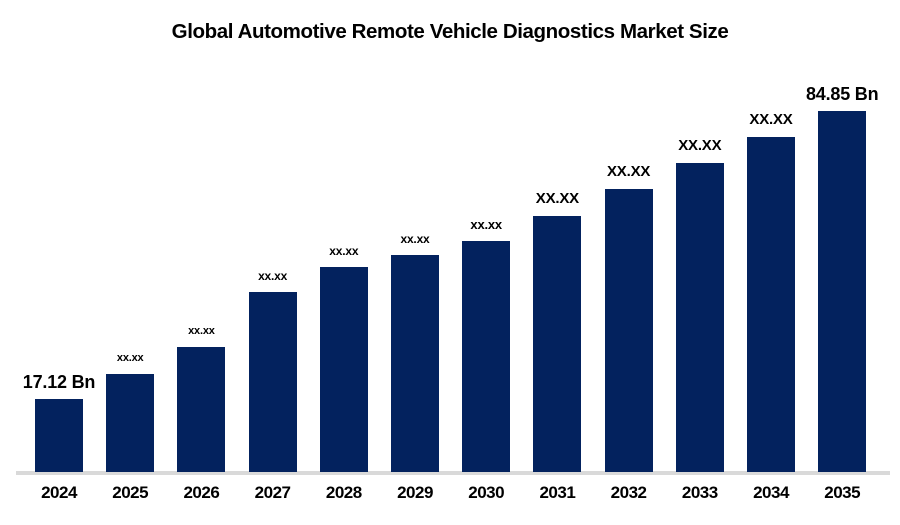 Image resolution: width=900 pixels, height=525 pixels. I want to click on bar-2033, so click(699, 317).